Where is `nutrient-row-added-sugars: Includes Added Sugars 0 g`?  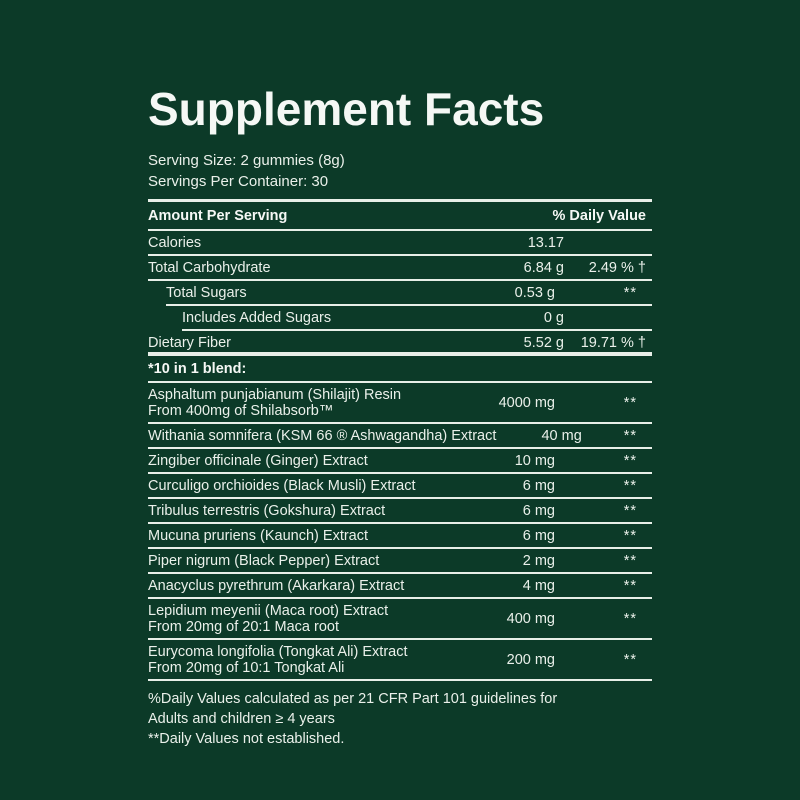 nutrient-row-added-sugars: Includes Added Sugars 0 g is located at coordinates (400, 318).